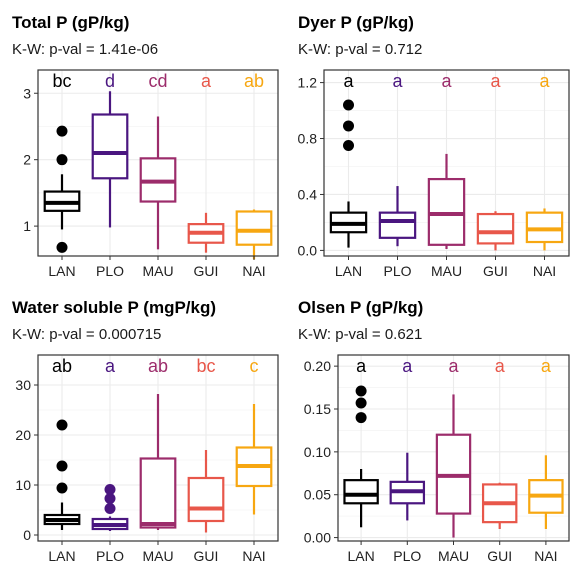 The width and height of the screenshot is (571, 570). What do you see at coordinates (157, 81) in the screenshot?
I see `group-letter: cd` at bounding box center [157, 81].